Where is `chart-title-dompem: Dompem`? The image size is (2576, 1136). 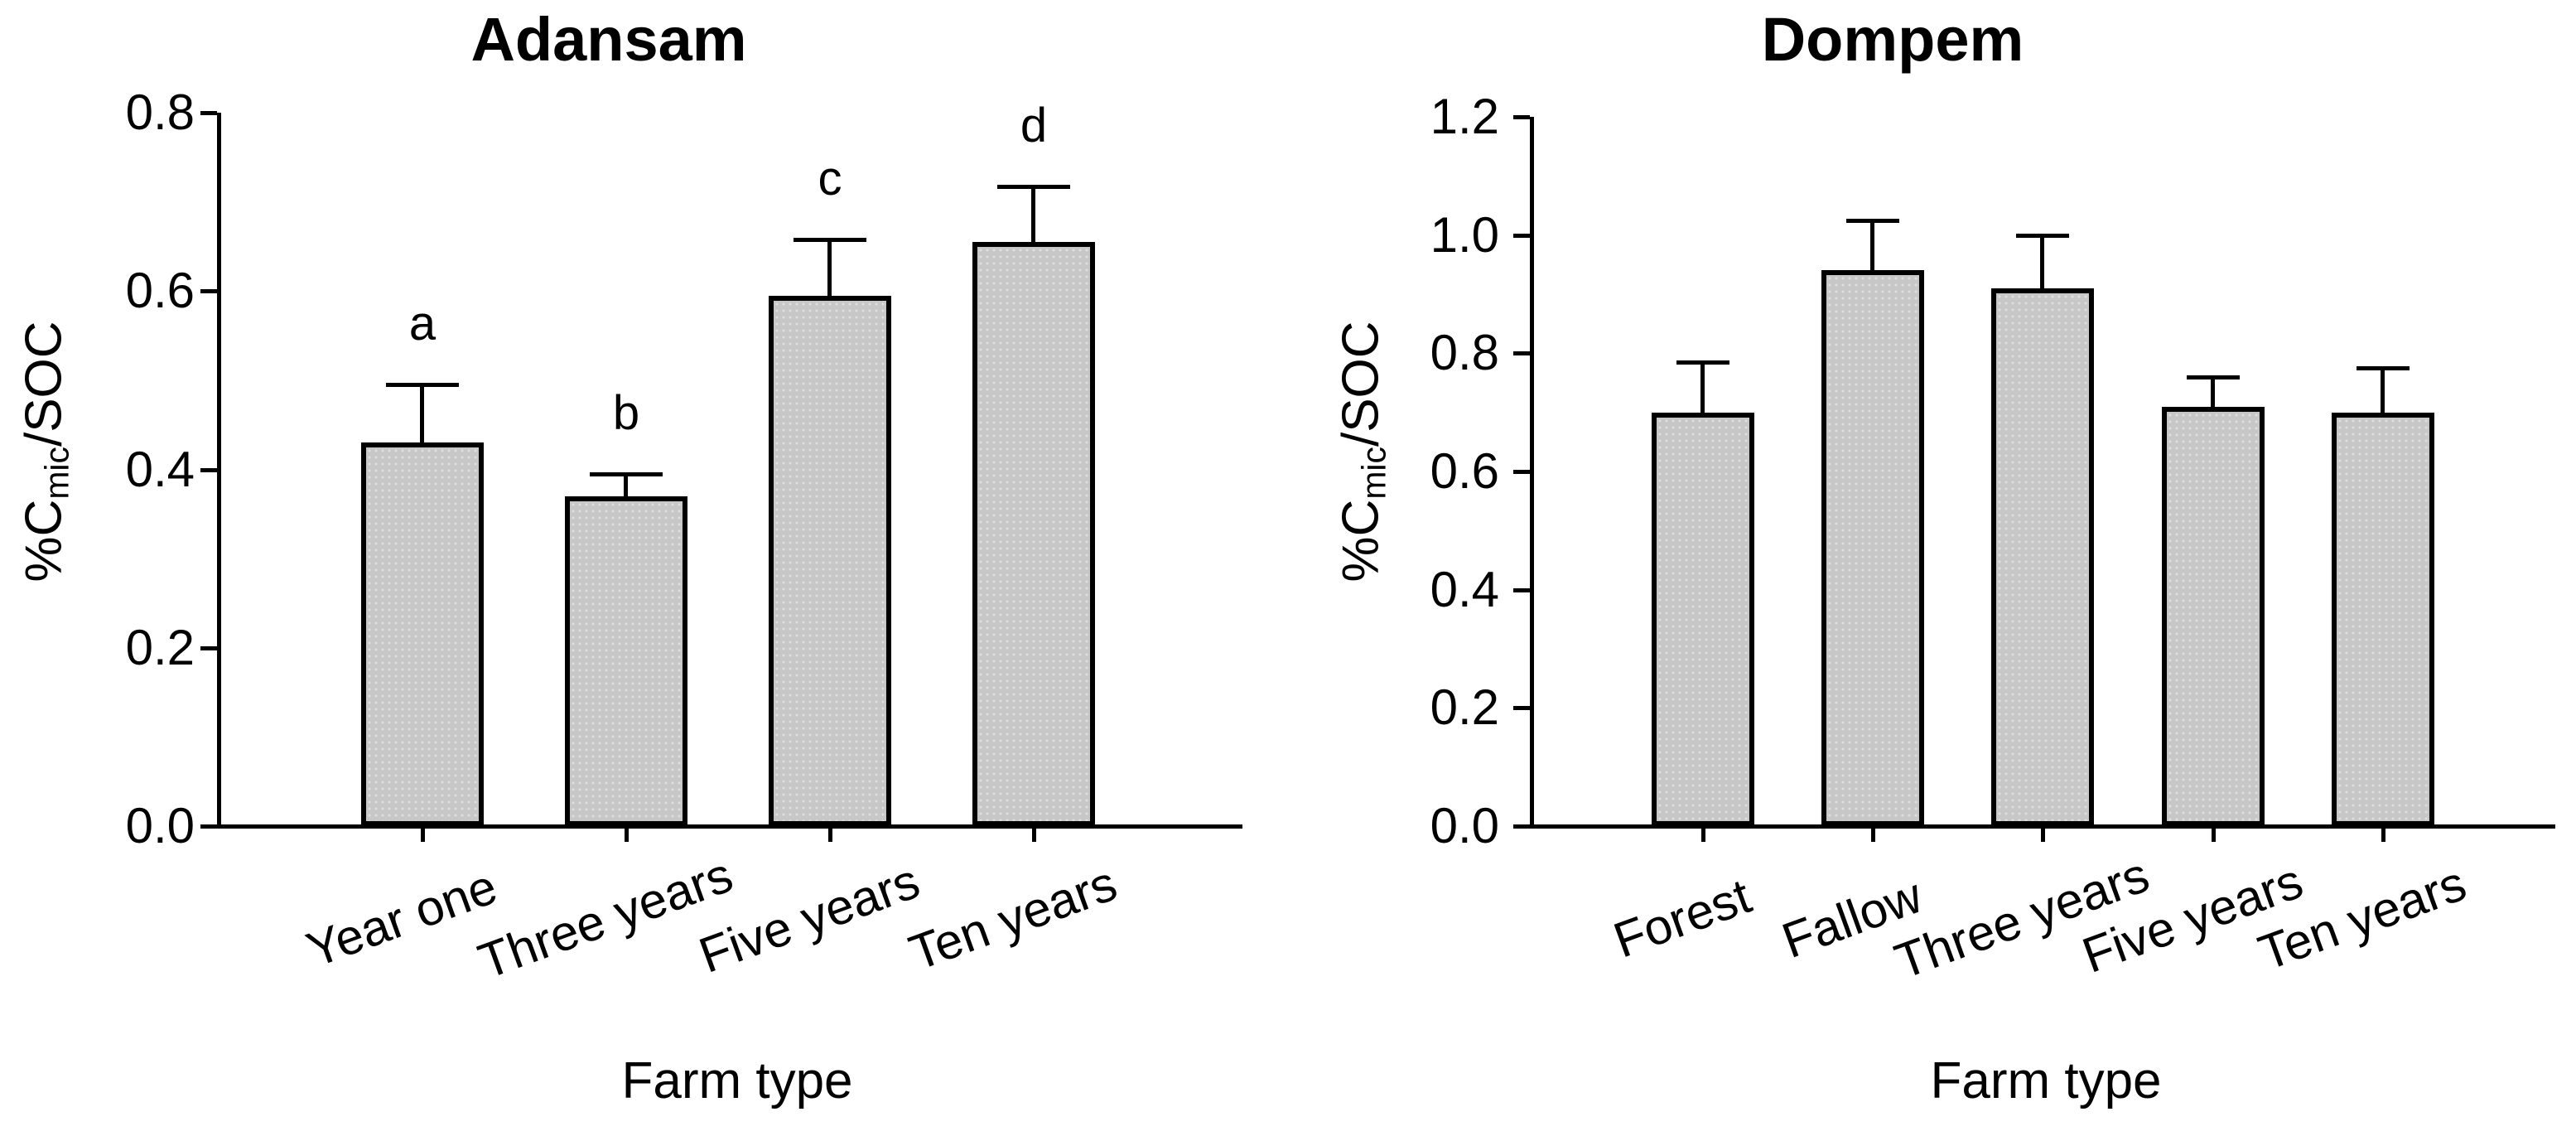 chart-title-dompem: Dompem is located at coordinates (1893, 39).